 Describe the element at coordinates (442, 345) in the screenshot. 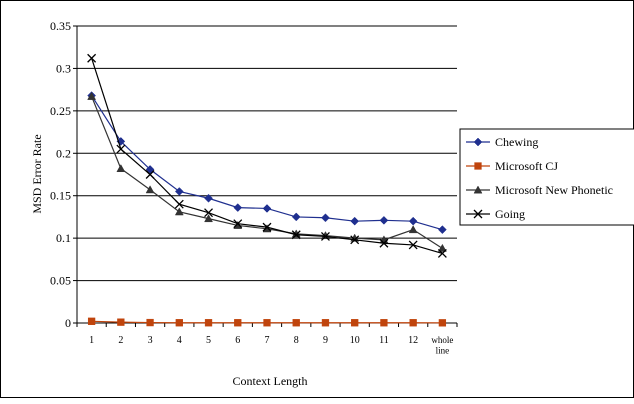

I see `x-tick-label: whole line` at that location.